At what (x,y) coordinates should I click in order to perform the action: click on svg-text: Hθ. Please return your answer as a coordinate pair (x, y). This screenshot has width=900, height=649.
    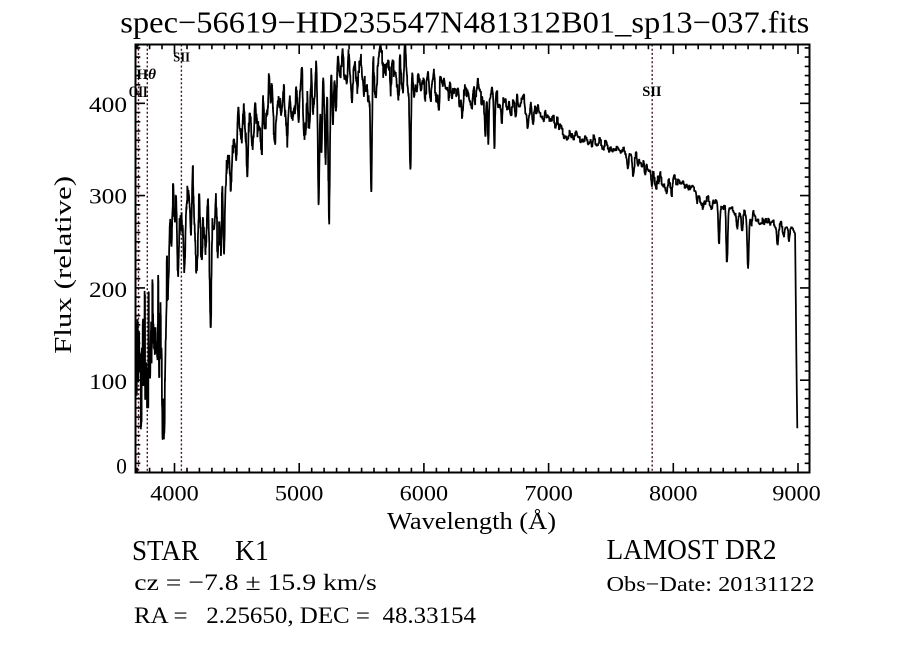
    Looking at the image, I should click on (146, 75).